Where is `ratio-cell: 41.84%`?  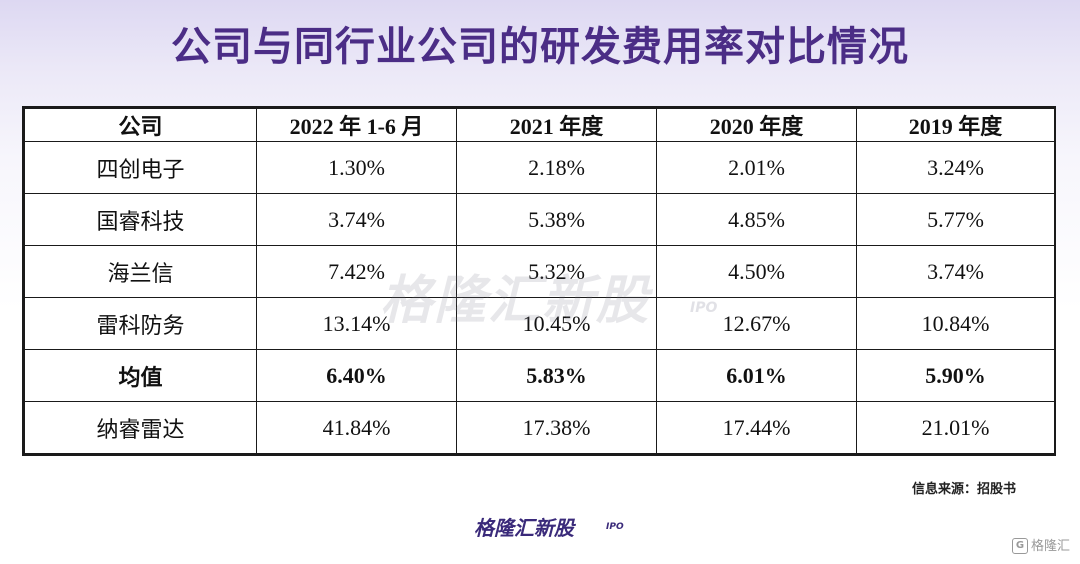
ratio-cell: 41.84% is located at coordinates (356, 427).